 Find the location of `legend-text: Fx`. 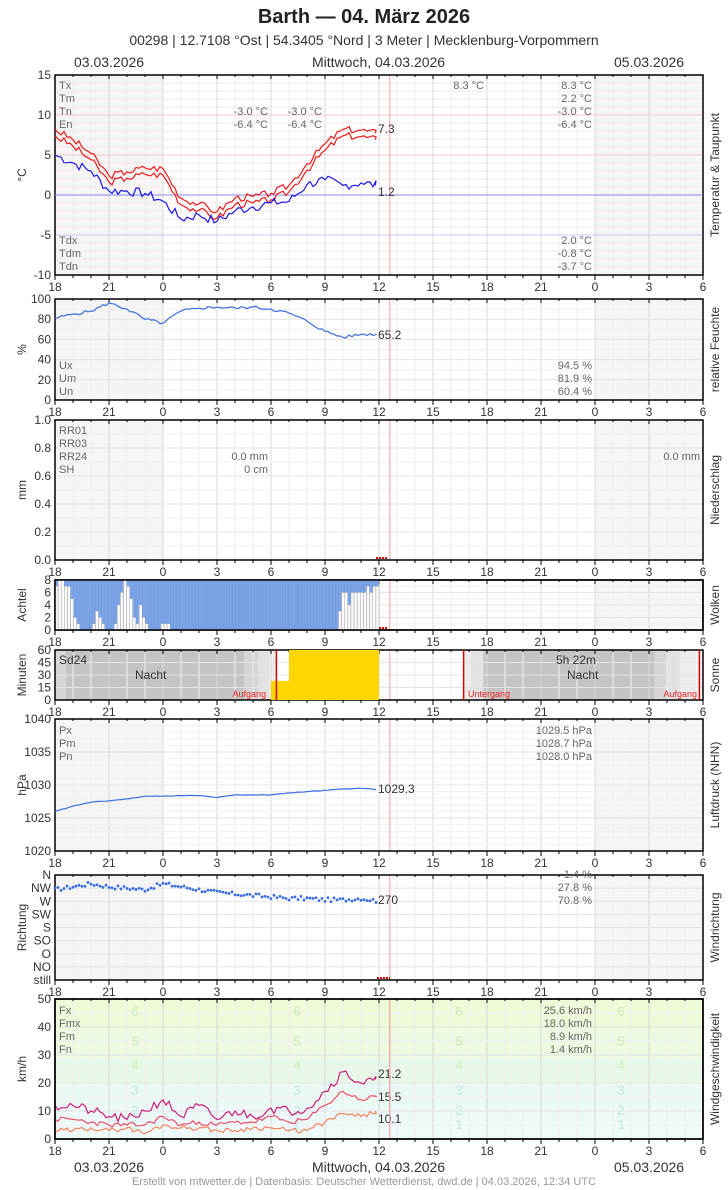

legend-text: Fx is located at coordinates (65, 1011).